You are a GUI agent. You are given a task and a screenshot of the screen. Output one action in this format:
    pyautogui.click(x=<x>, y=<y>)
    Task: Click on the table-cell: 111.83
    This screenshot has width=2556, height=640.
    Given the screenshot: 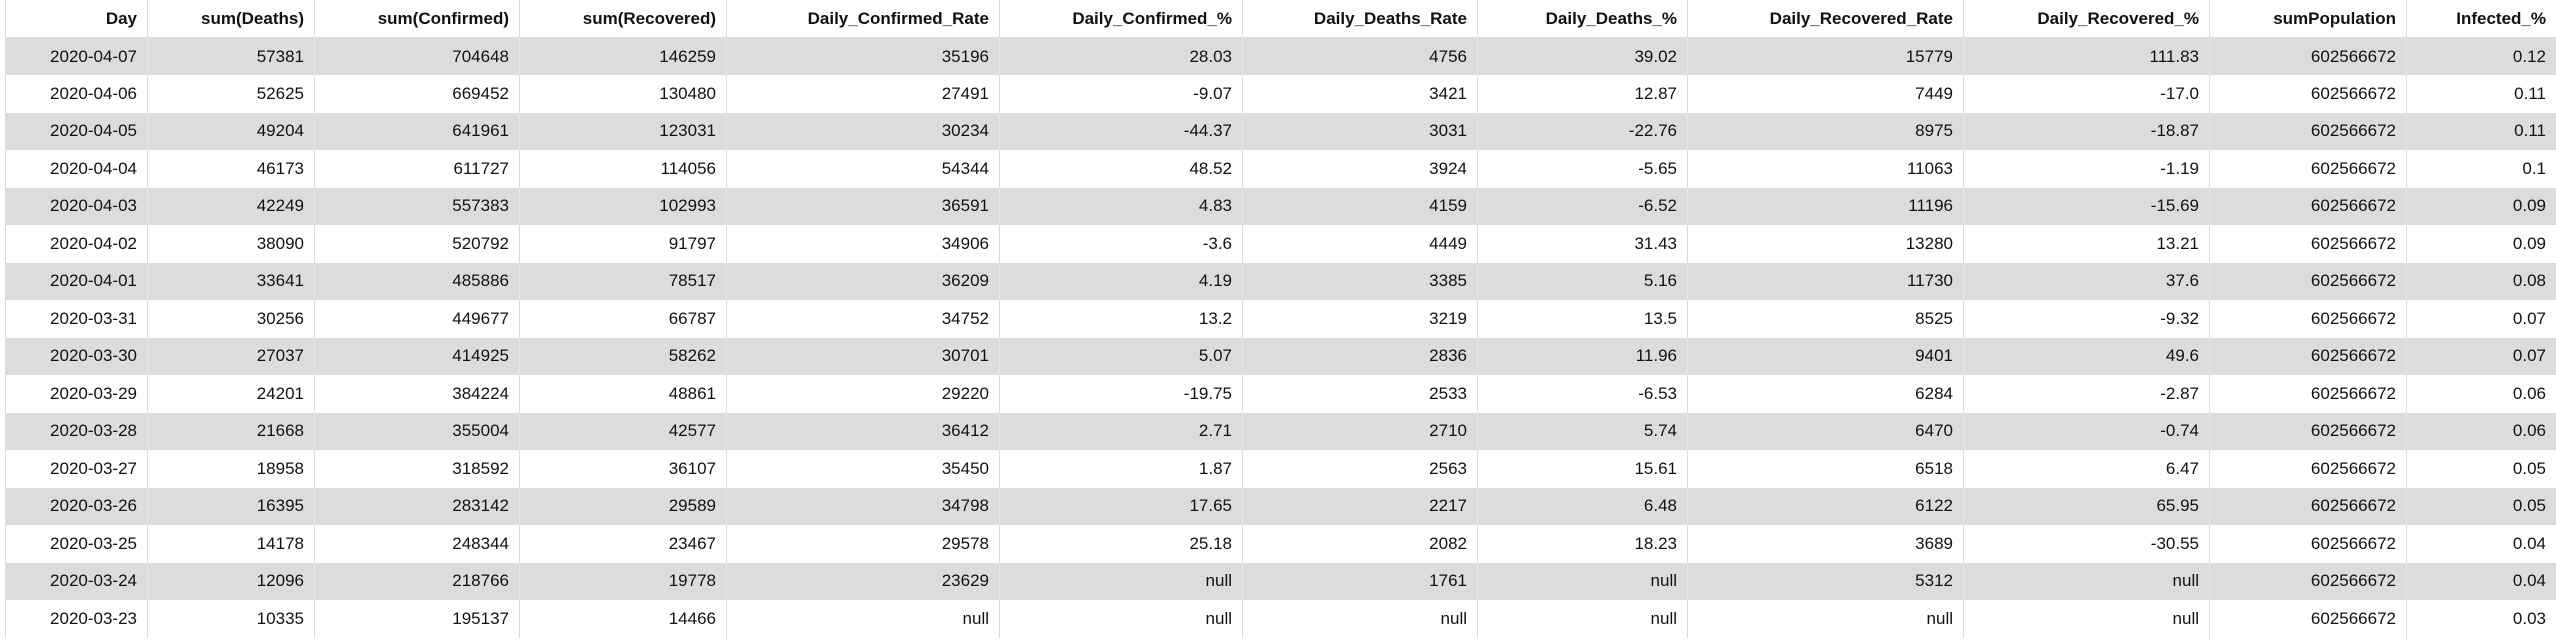 What is the action you would take?
    pyautogui.click(x=2086, y=56)
    